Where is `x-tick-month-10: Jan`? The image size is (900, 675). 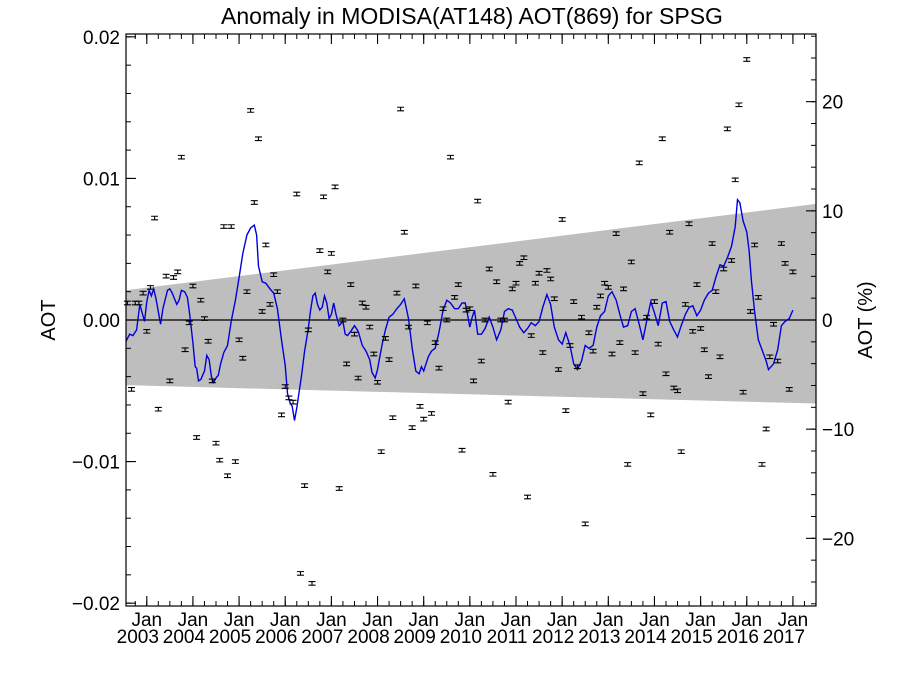
x-tick-month-10: Jan is located at coordinates (608, 620).